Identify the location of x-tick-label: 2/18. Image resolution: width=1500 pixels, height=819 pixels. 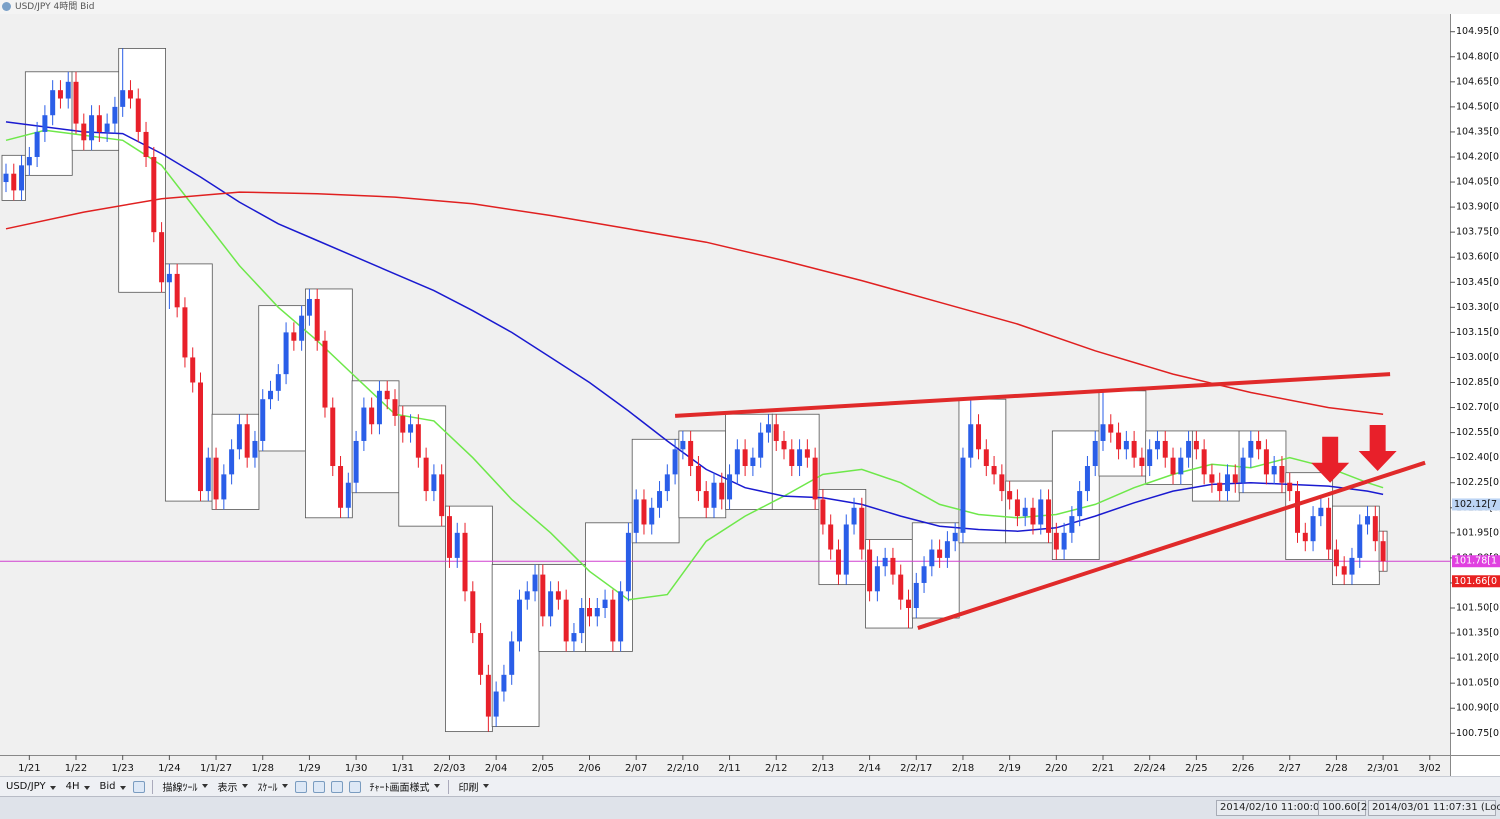
(963, 768).